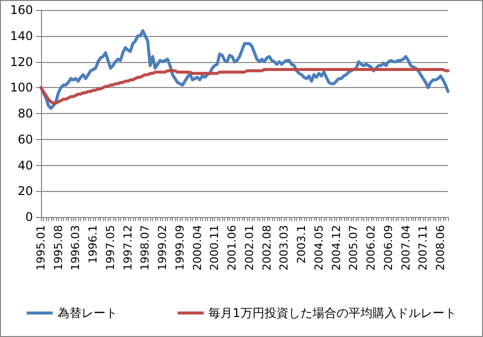 The width and height of the screenshot is (483, 337). What do you see at coordinates (41, 247) in the screenshot?
I see `x-tick-label: 1995.01` at bounding box center [41, 247].